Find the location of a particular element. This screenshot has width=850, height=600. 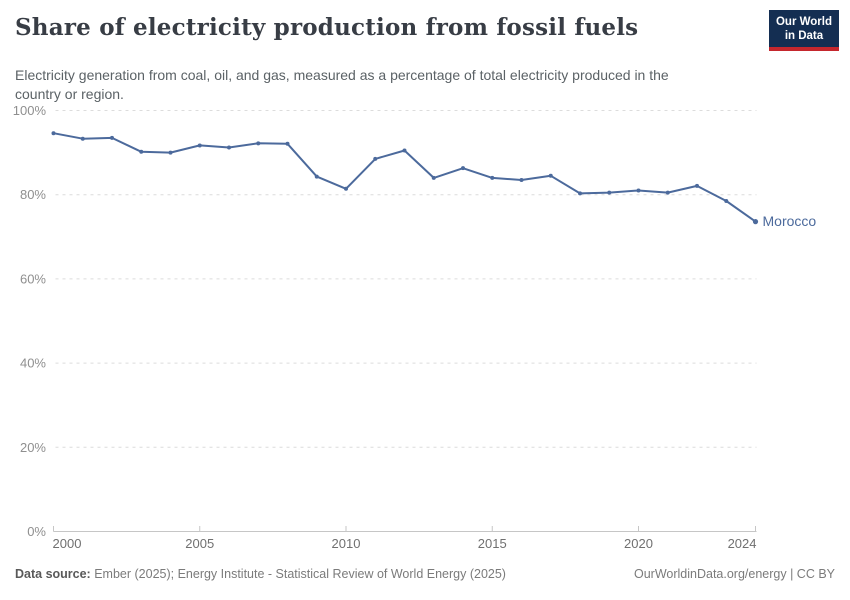

entity-label: Morocco is located at coordinates (790, 221).